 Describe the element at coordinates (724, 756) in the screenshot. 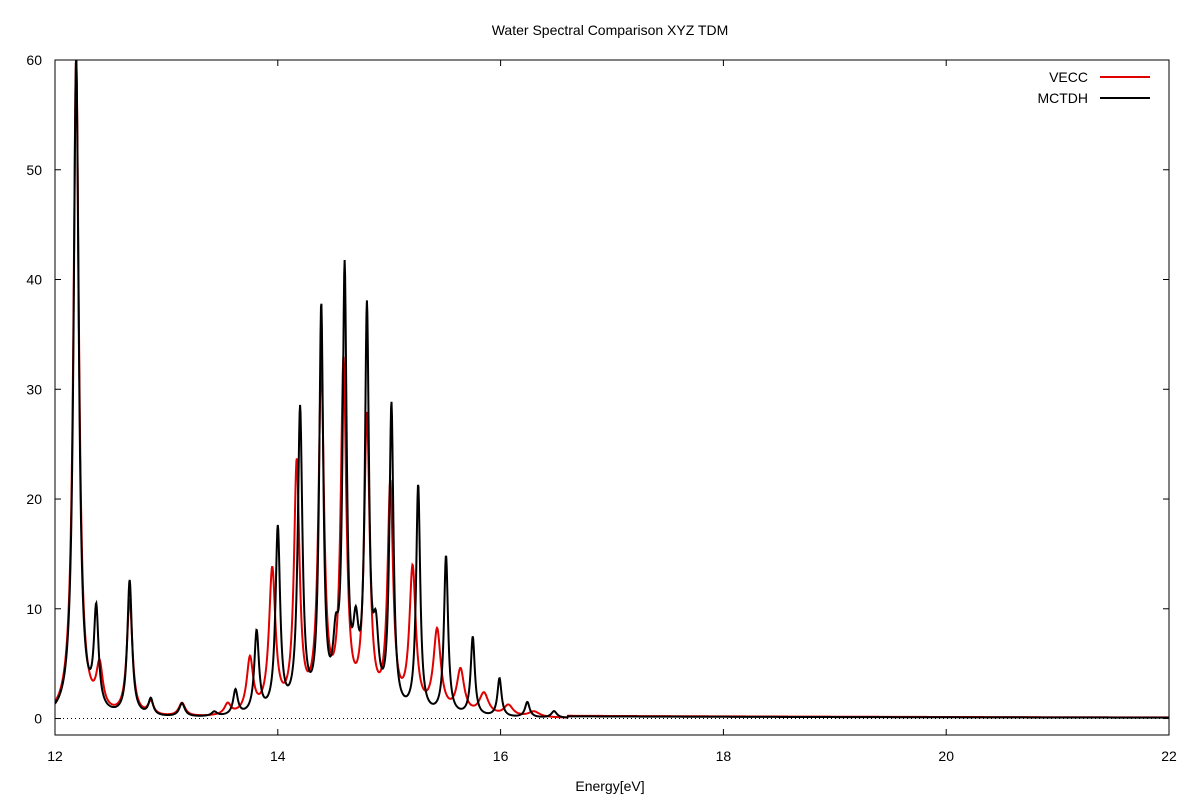

I see `x-tick-label: 18` at that location.